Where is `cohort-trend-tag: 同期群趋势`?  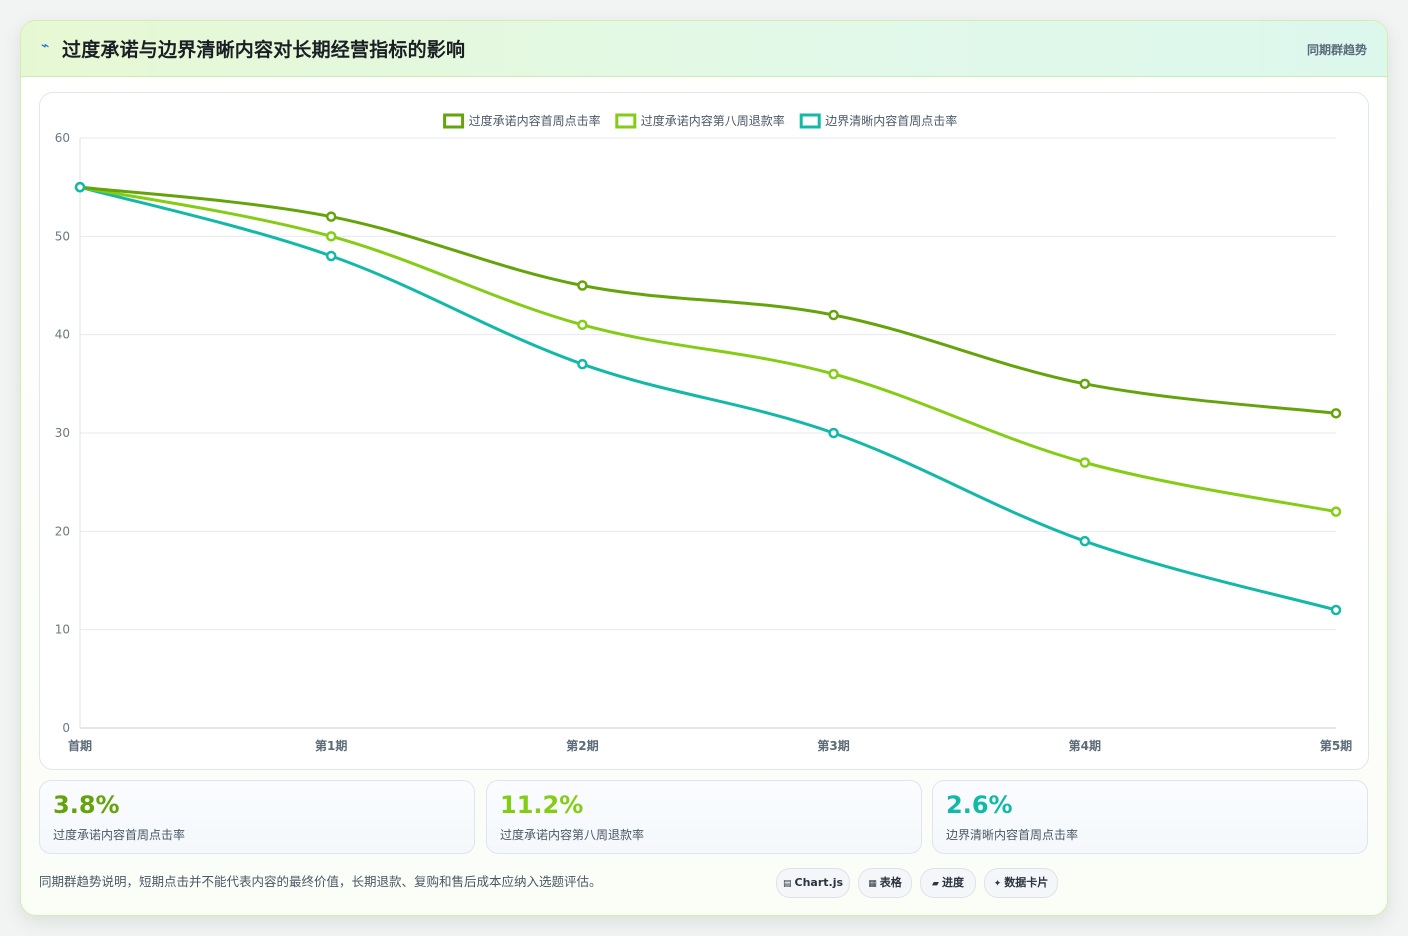 cohort-trend-tag: 同期群趋势 is located at coordinates (1336, 50).